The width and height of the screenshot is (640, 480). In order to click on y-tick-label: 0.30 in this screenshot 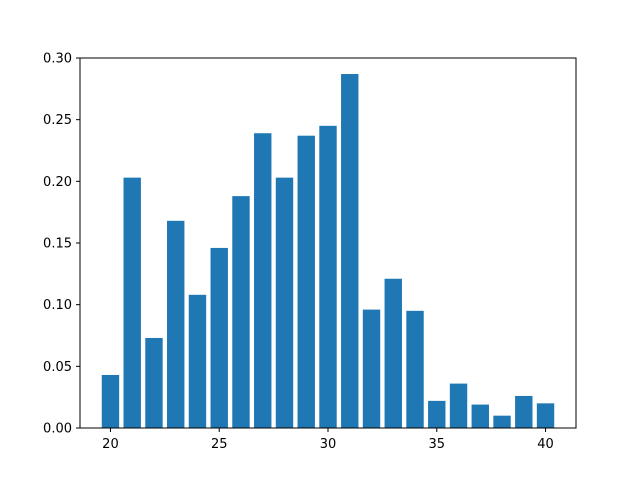, I will do `click(57, 59)`.